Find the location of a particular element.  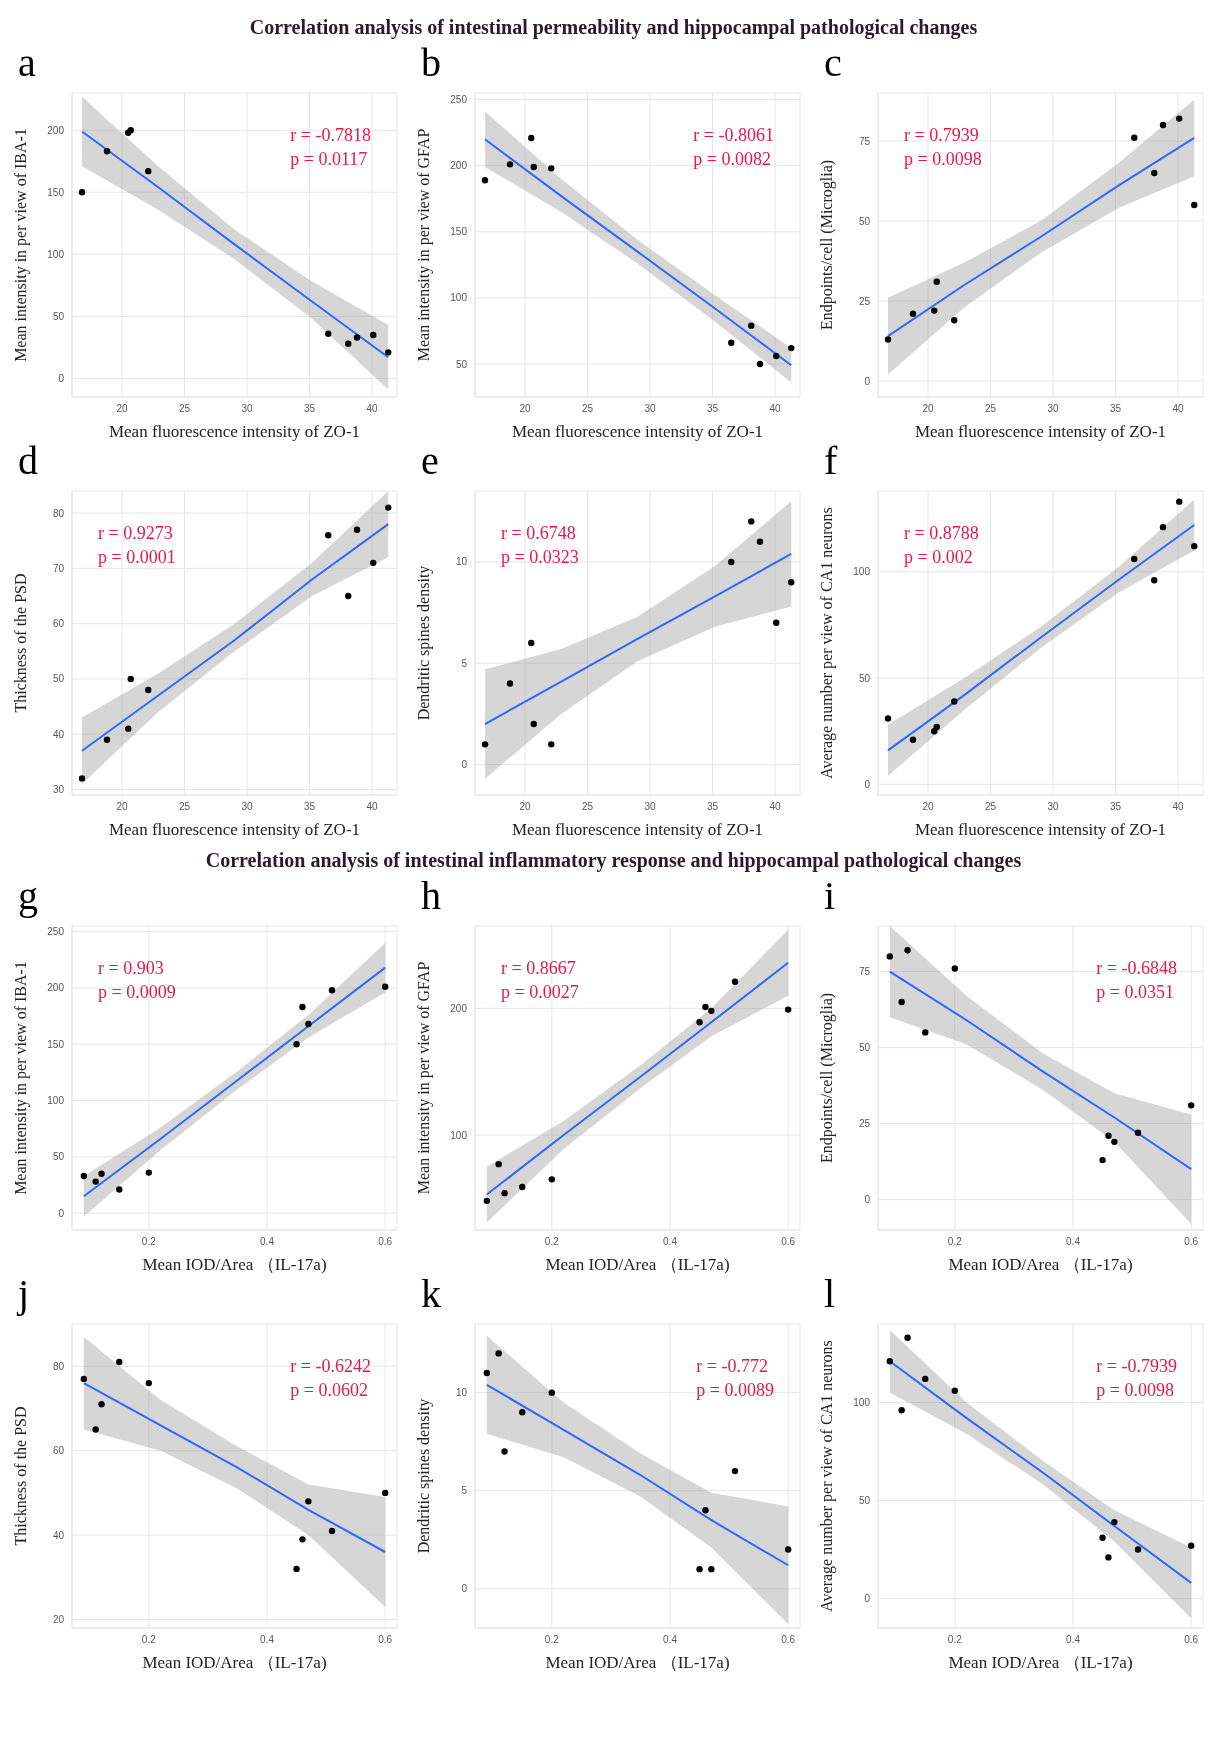

annotation: p = 0.0009 is located at coordinates (137, 992).